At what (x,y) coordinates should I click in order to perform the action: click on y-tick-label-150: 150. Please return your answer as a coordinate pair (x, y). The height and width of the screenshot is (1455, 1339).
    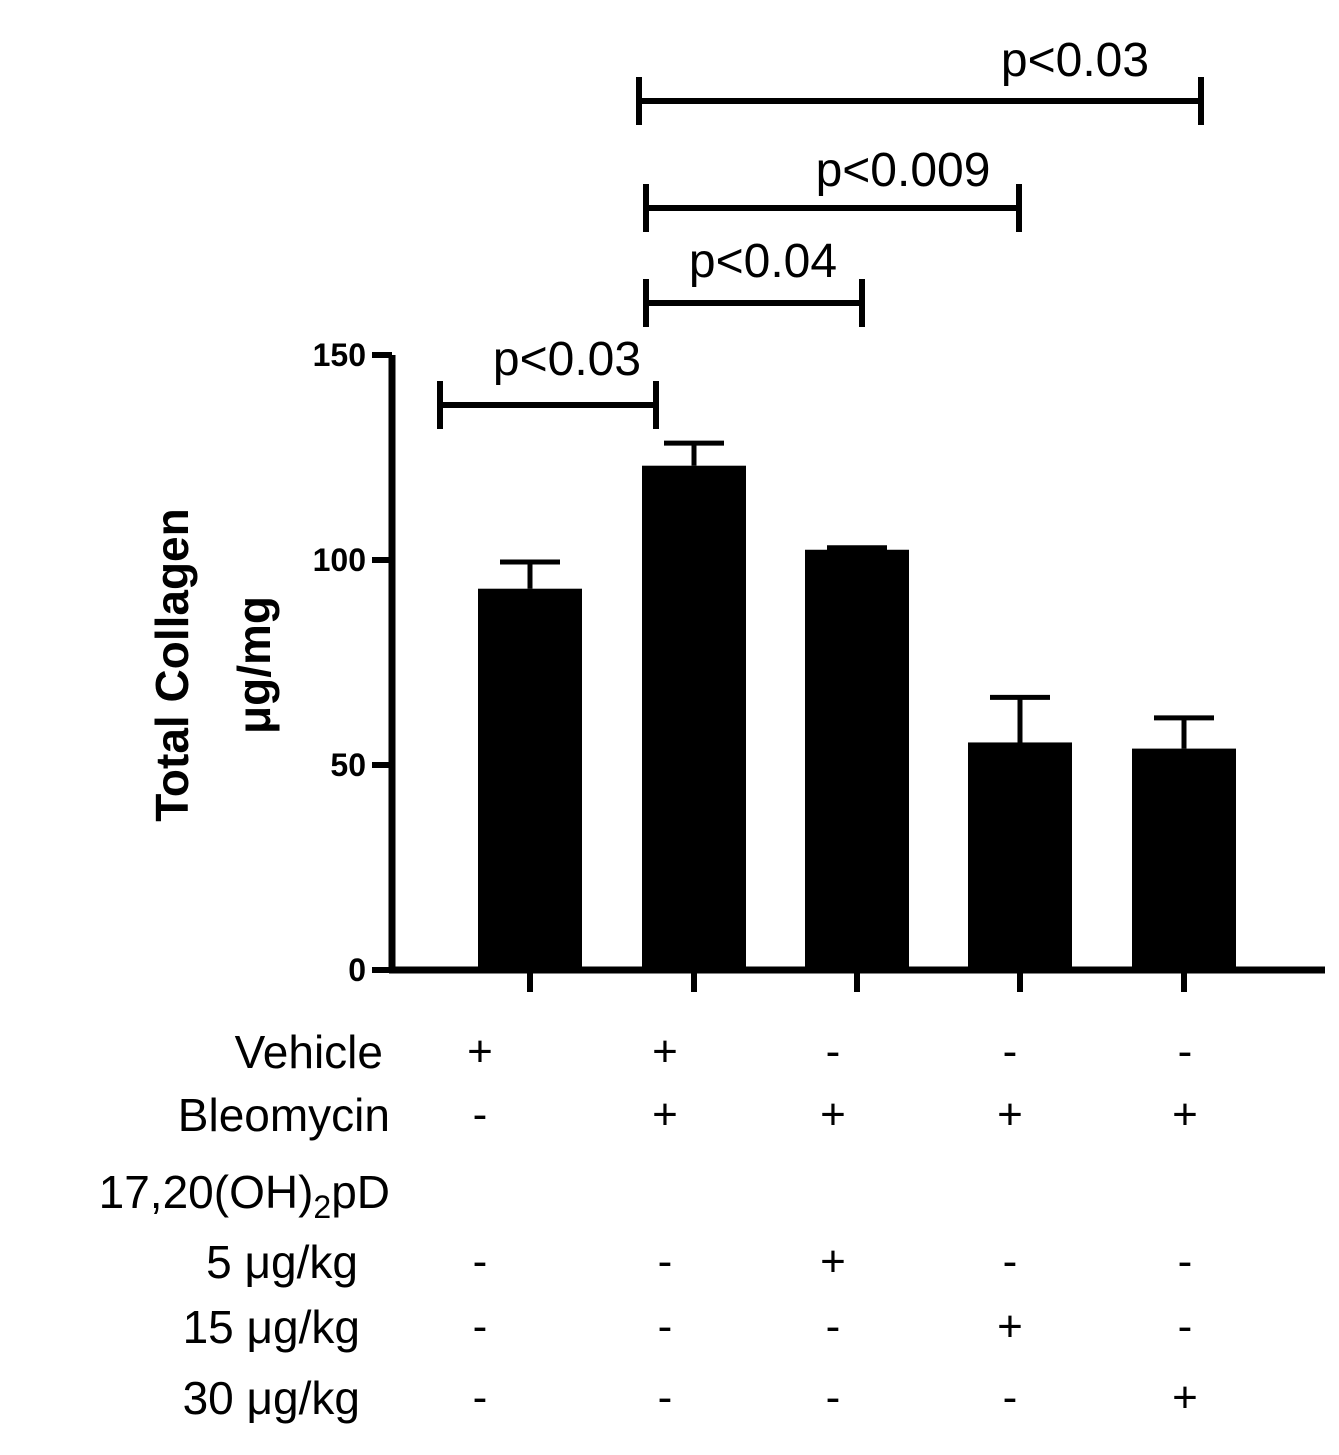
    Looking at the image, I should click on (339, 355).